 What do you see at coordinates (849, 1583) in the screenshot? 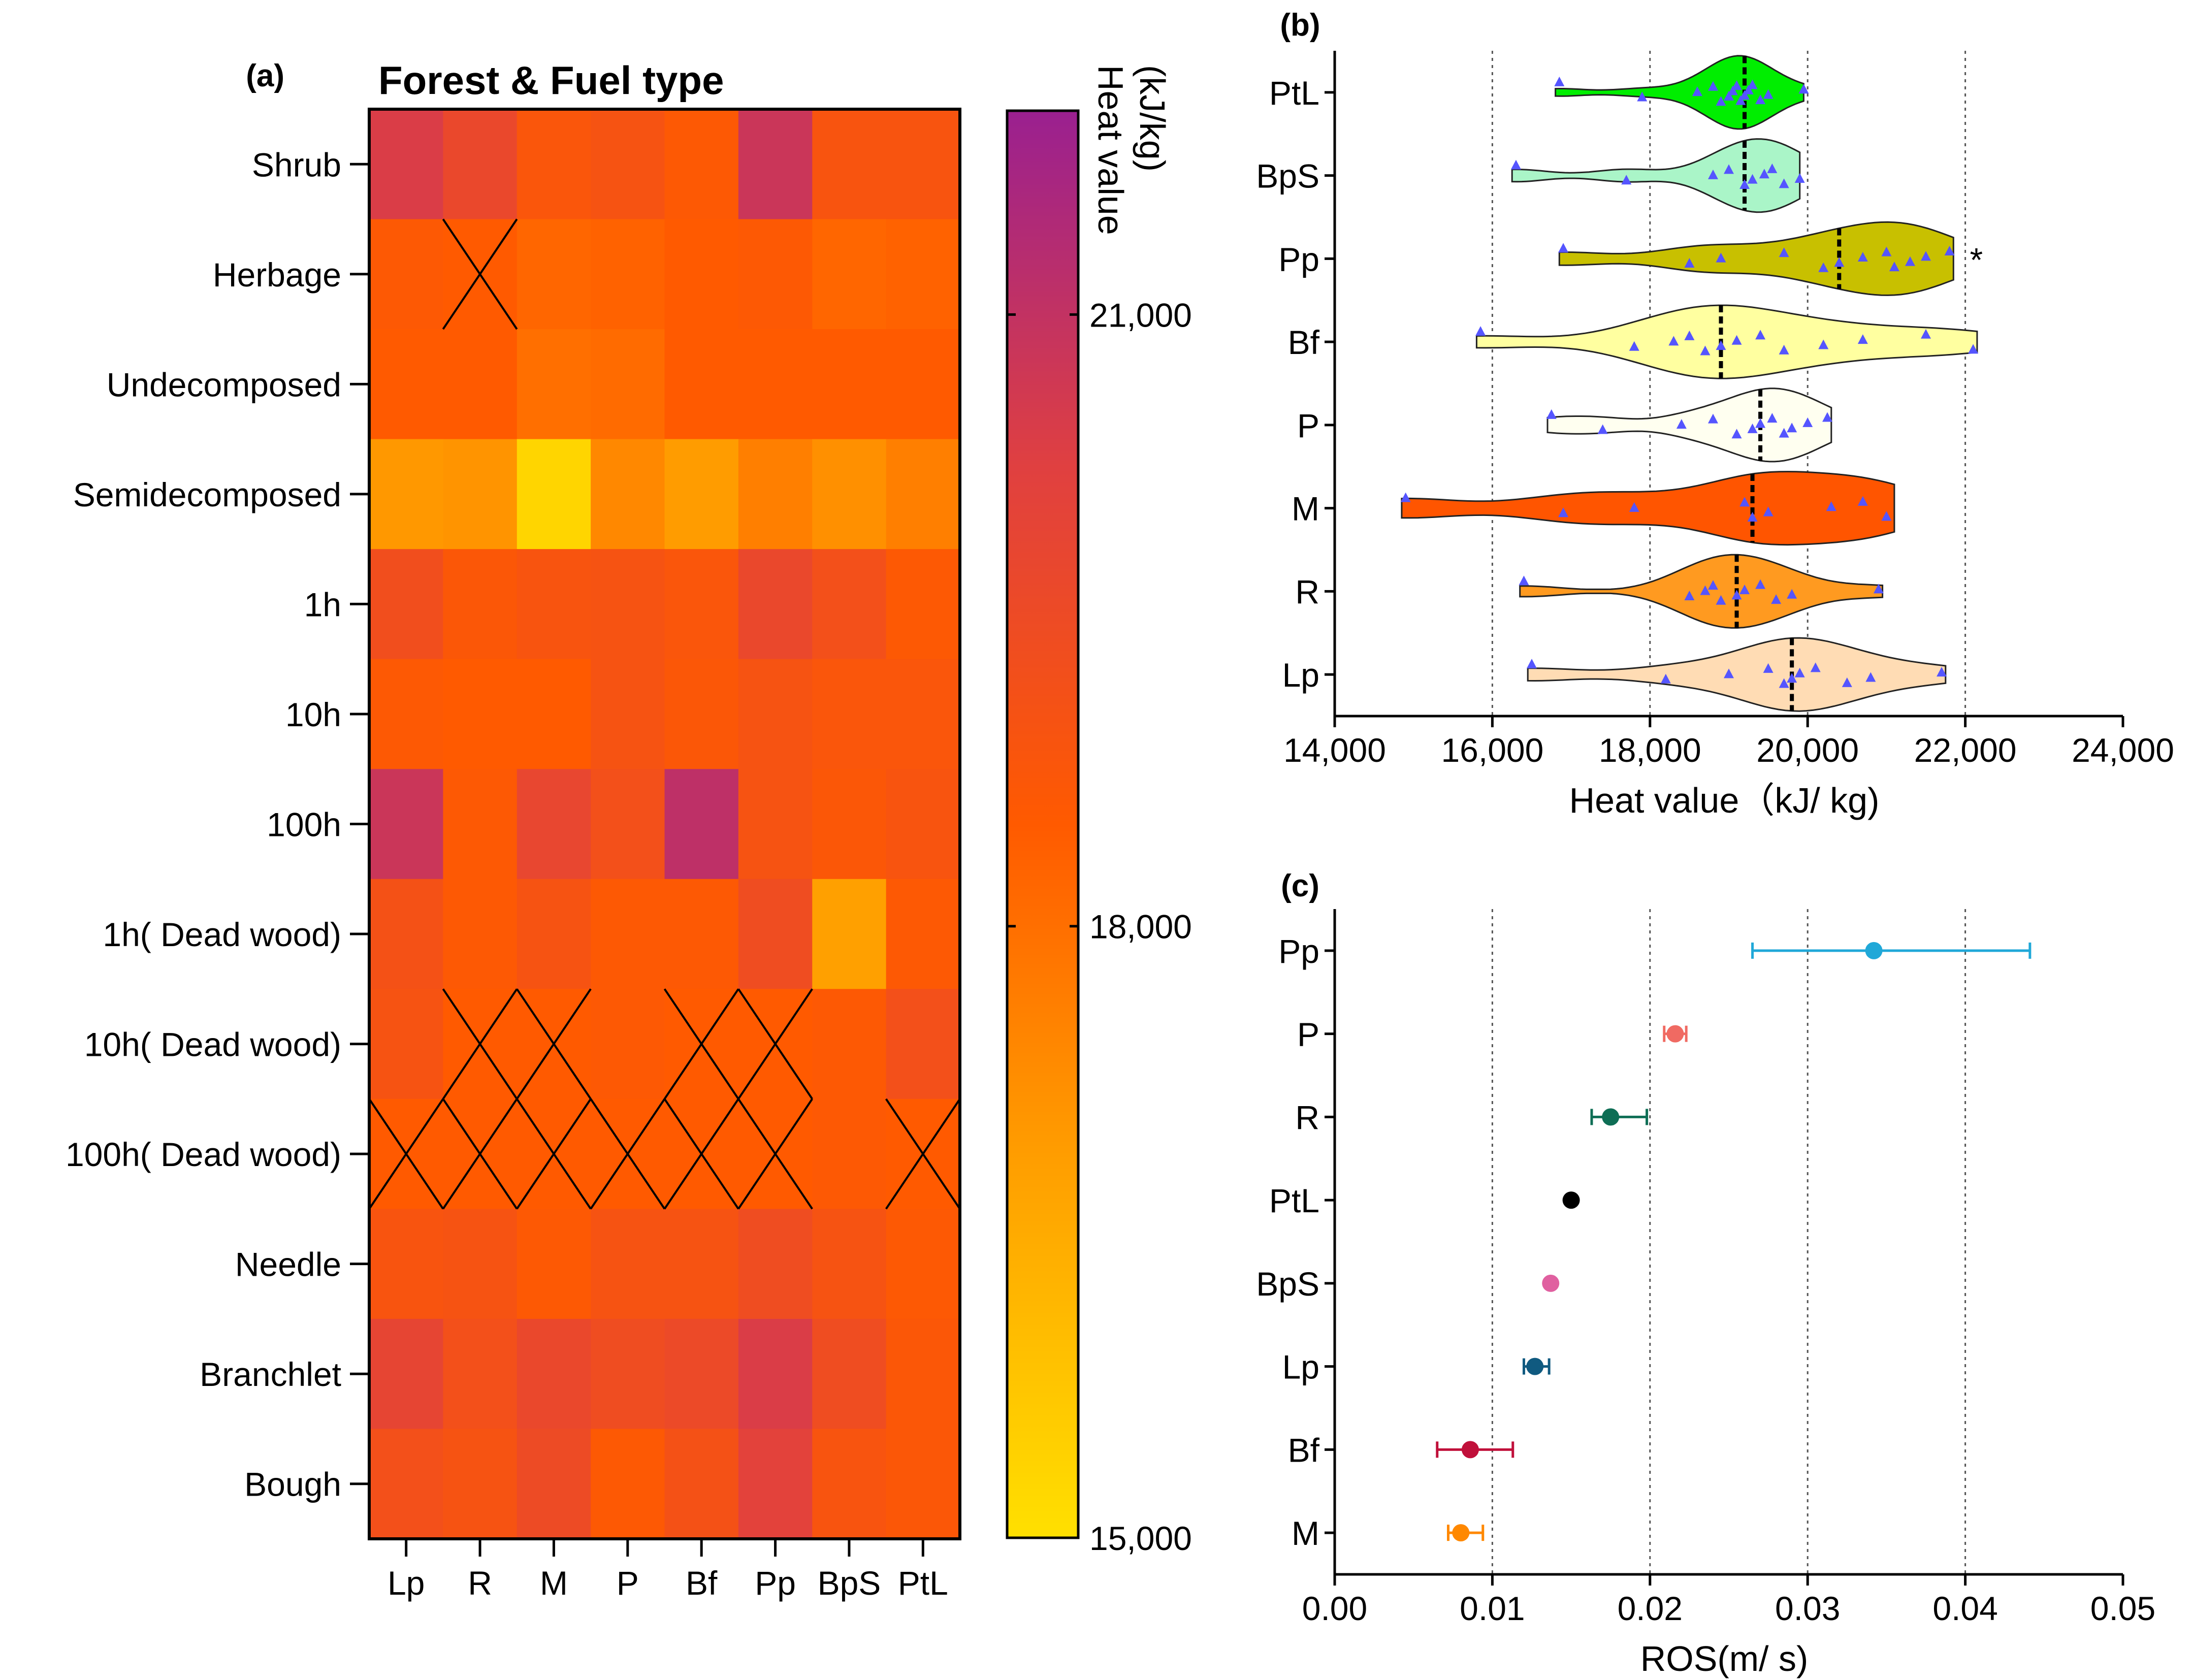
I see `col-label: BpS` at bounding box center [849, 1583].